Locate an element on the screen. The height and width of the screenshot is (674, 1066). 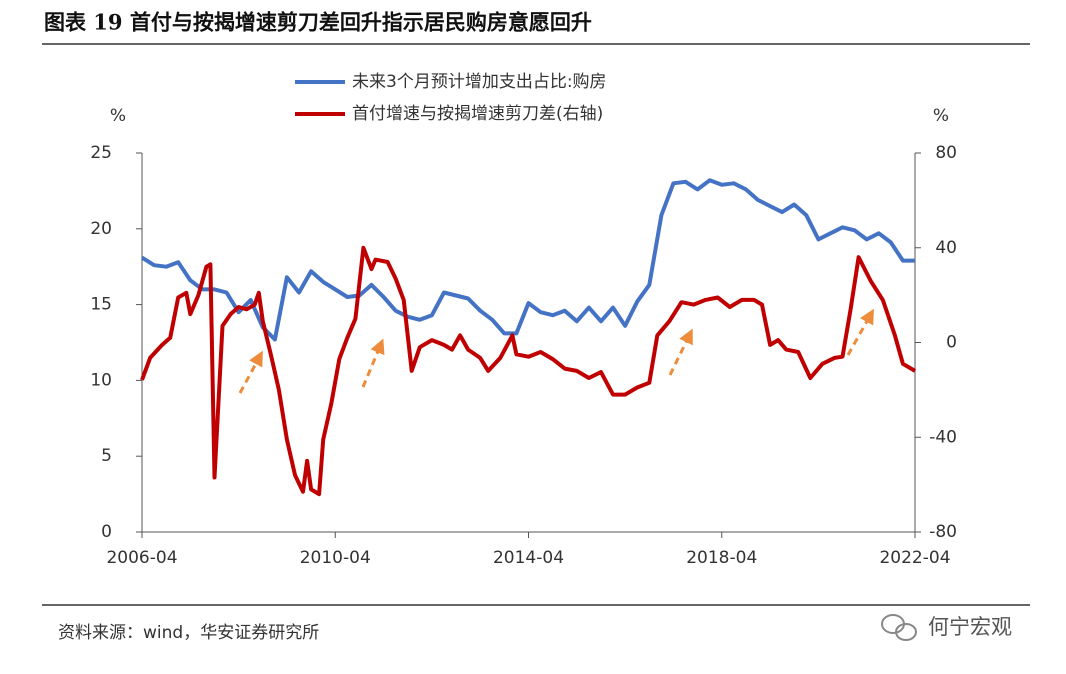
watermark: 何宁宏观 is located at coordinates (970, 627).